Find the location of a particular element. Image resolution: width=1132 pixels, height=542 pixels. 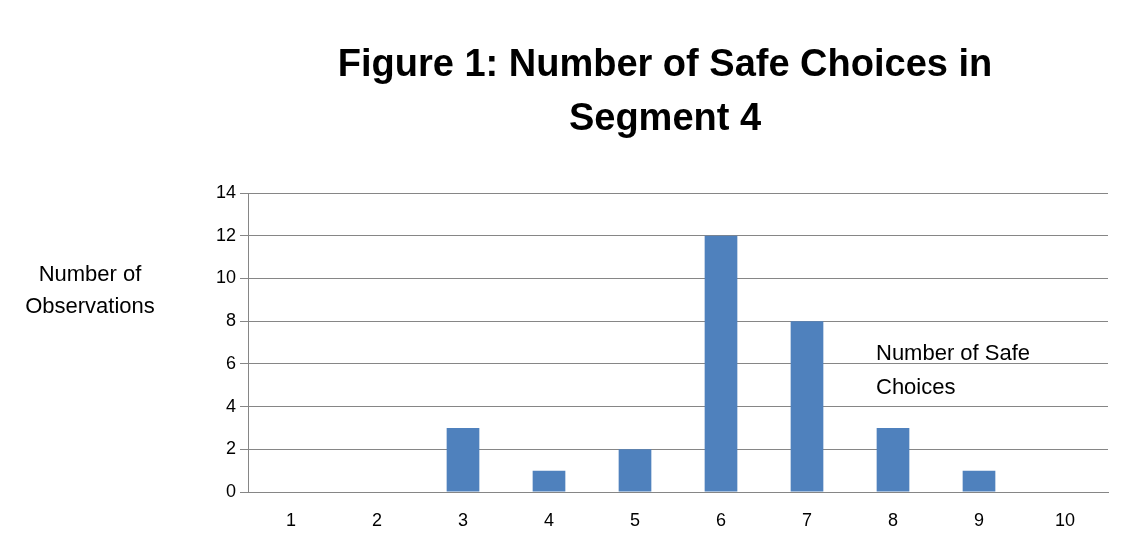

y-tick-label: 12 is located at coordinates (225, 234).